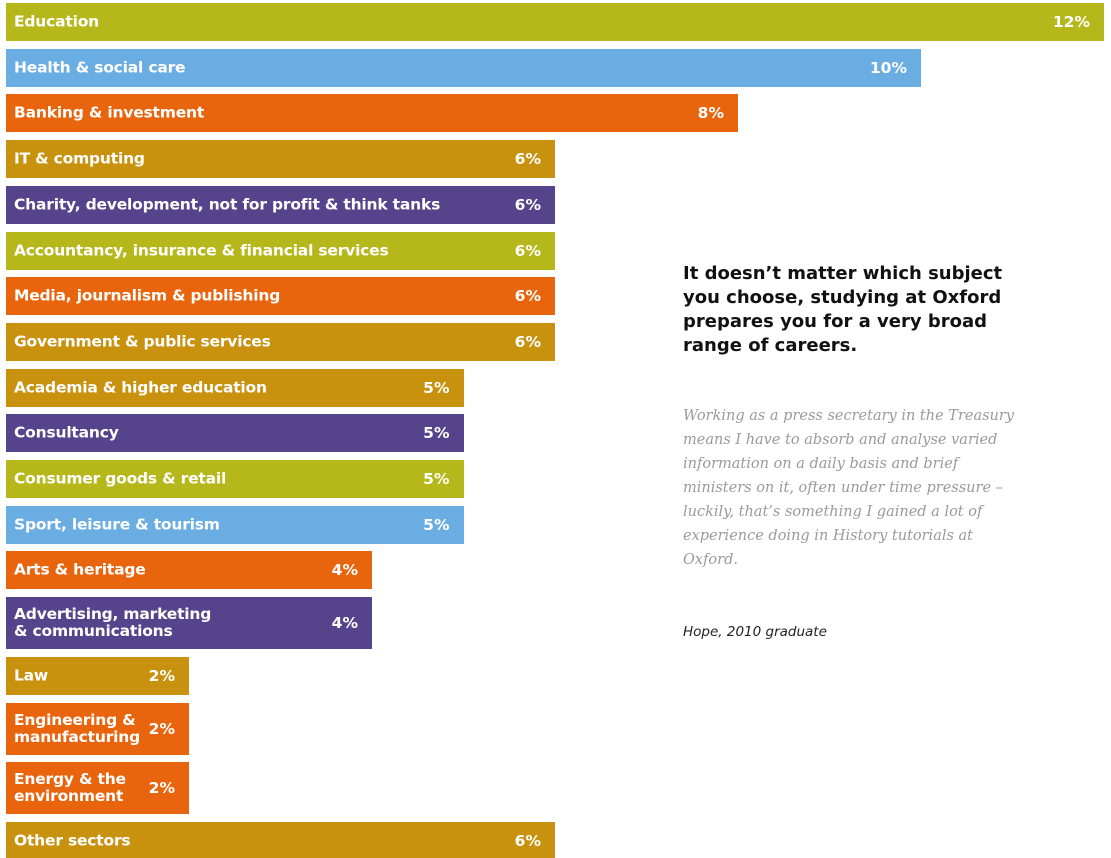 The image size is (1111, 858). I want to click on bar: Sport, leisure & tourism 5%, so click(235, 524).